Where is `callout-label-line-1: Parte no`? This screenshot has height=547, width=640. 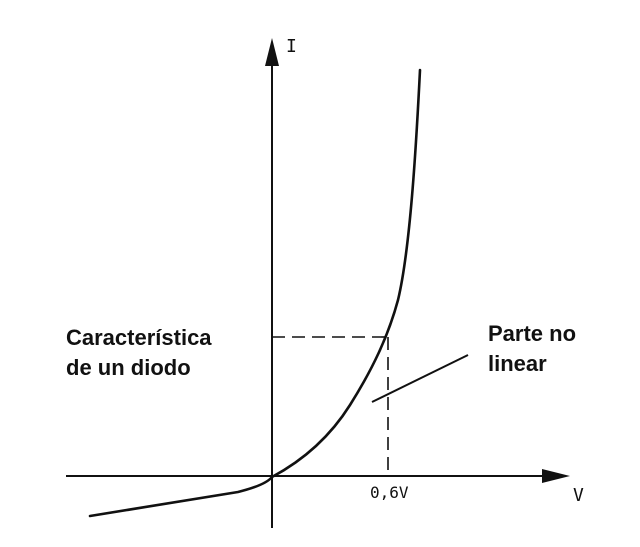
callout-label-line-1: Parte no is located at coordinates (532, 333).